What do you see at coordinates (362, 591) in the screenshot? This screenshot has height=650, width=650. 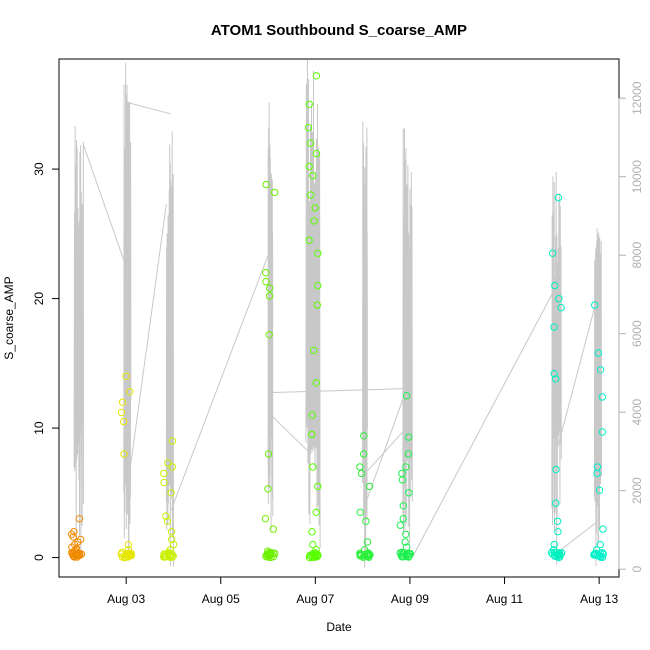 I see `x-axis: Aug 03 Aug 05 Aug 07 Aug 09 Aug 11 Aug 13` at bounding box center [362, 591].